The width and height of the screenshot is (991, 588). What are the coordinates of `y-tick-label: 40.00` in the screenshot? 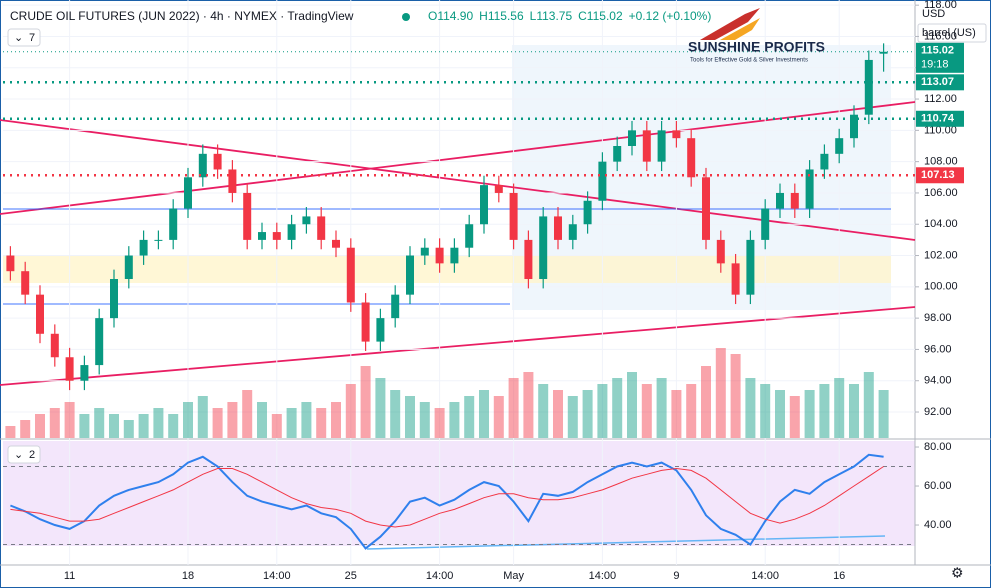 It's located at (938, 525).